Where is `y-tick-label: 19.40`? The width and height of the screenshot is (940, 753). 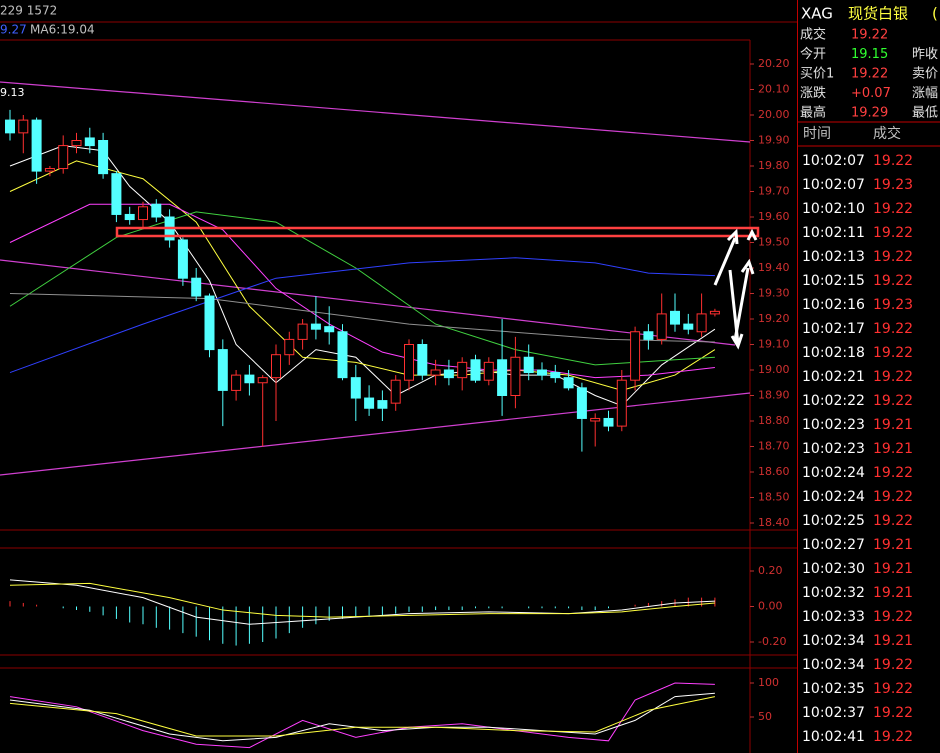
y-tick-label: 19.40 is located at coordinates (774, 267).